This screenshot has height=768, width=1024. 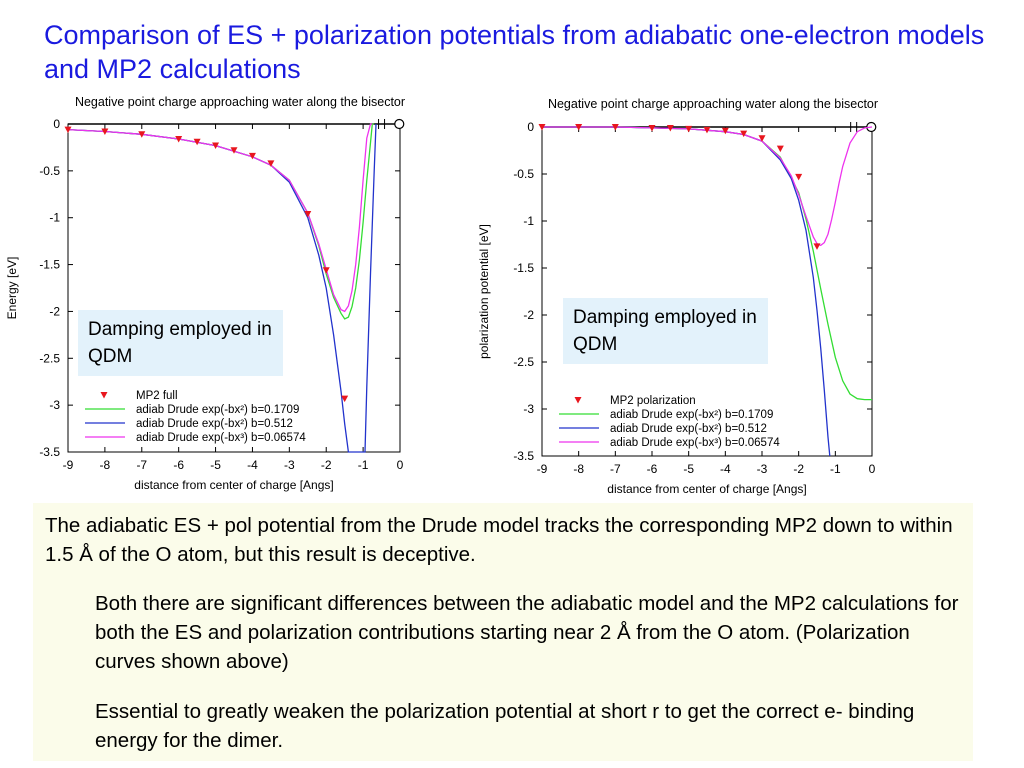 I want to click on y-axis-label: polarization potential [eV], so click(x=484, y=291).